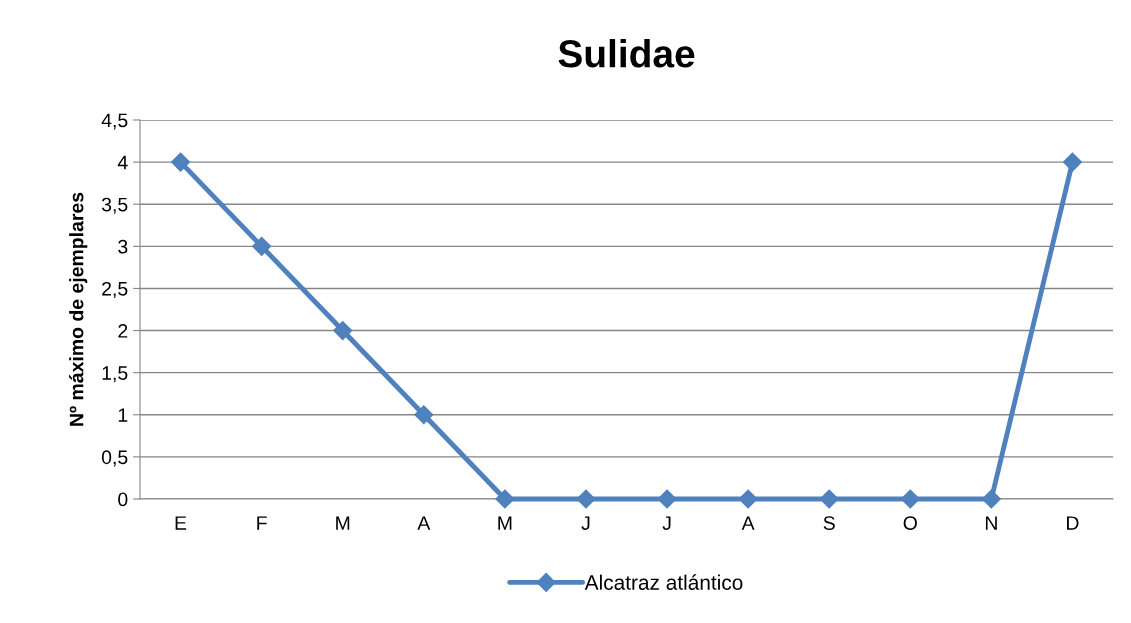 Image resolution: width=1131 pixels, height=623 pixels. Describe the element at coordinates (114, 121) in the screenshot. I see `y-tick-label: 4,5` at that location.